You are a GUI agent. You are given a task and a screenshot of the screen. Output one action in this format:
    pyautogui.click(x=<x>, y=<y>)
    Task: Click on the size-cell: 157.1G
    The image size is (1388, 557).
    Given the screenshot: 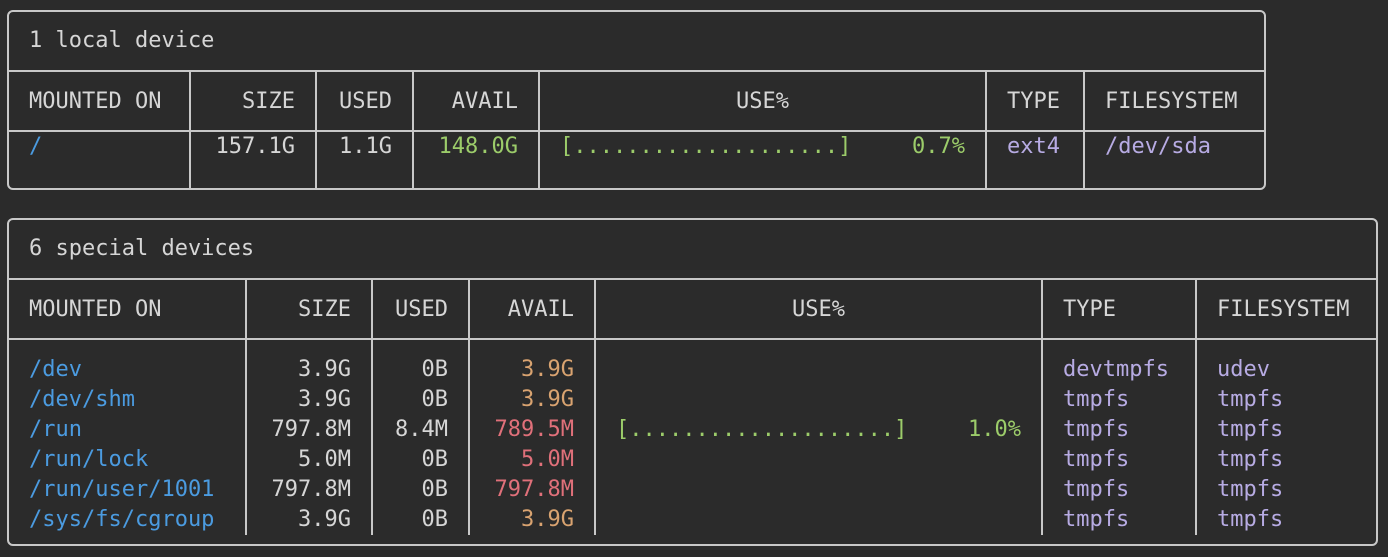 What is the action you would take?
    pyautogui.click(x=255, y=146)
    